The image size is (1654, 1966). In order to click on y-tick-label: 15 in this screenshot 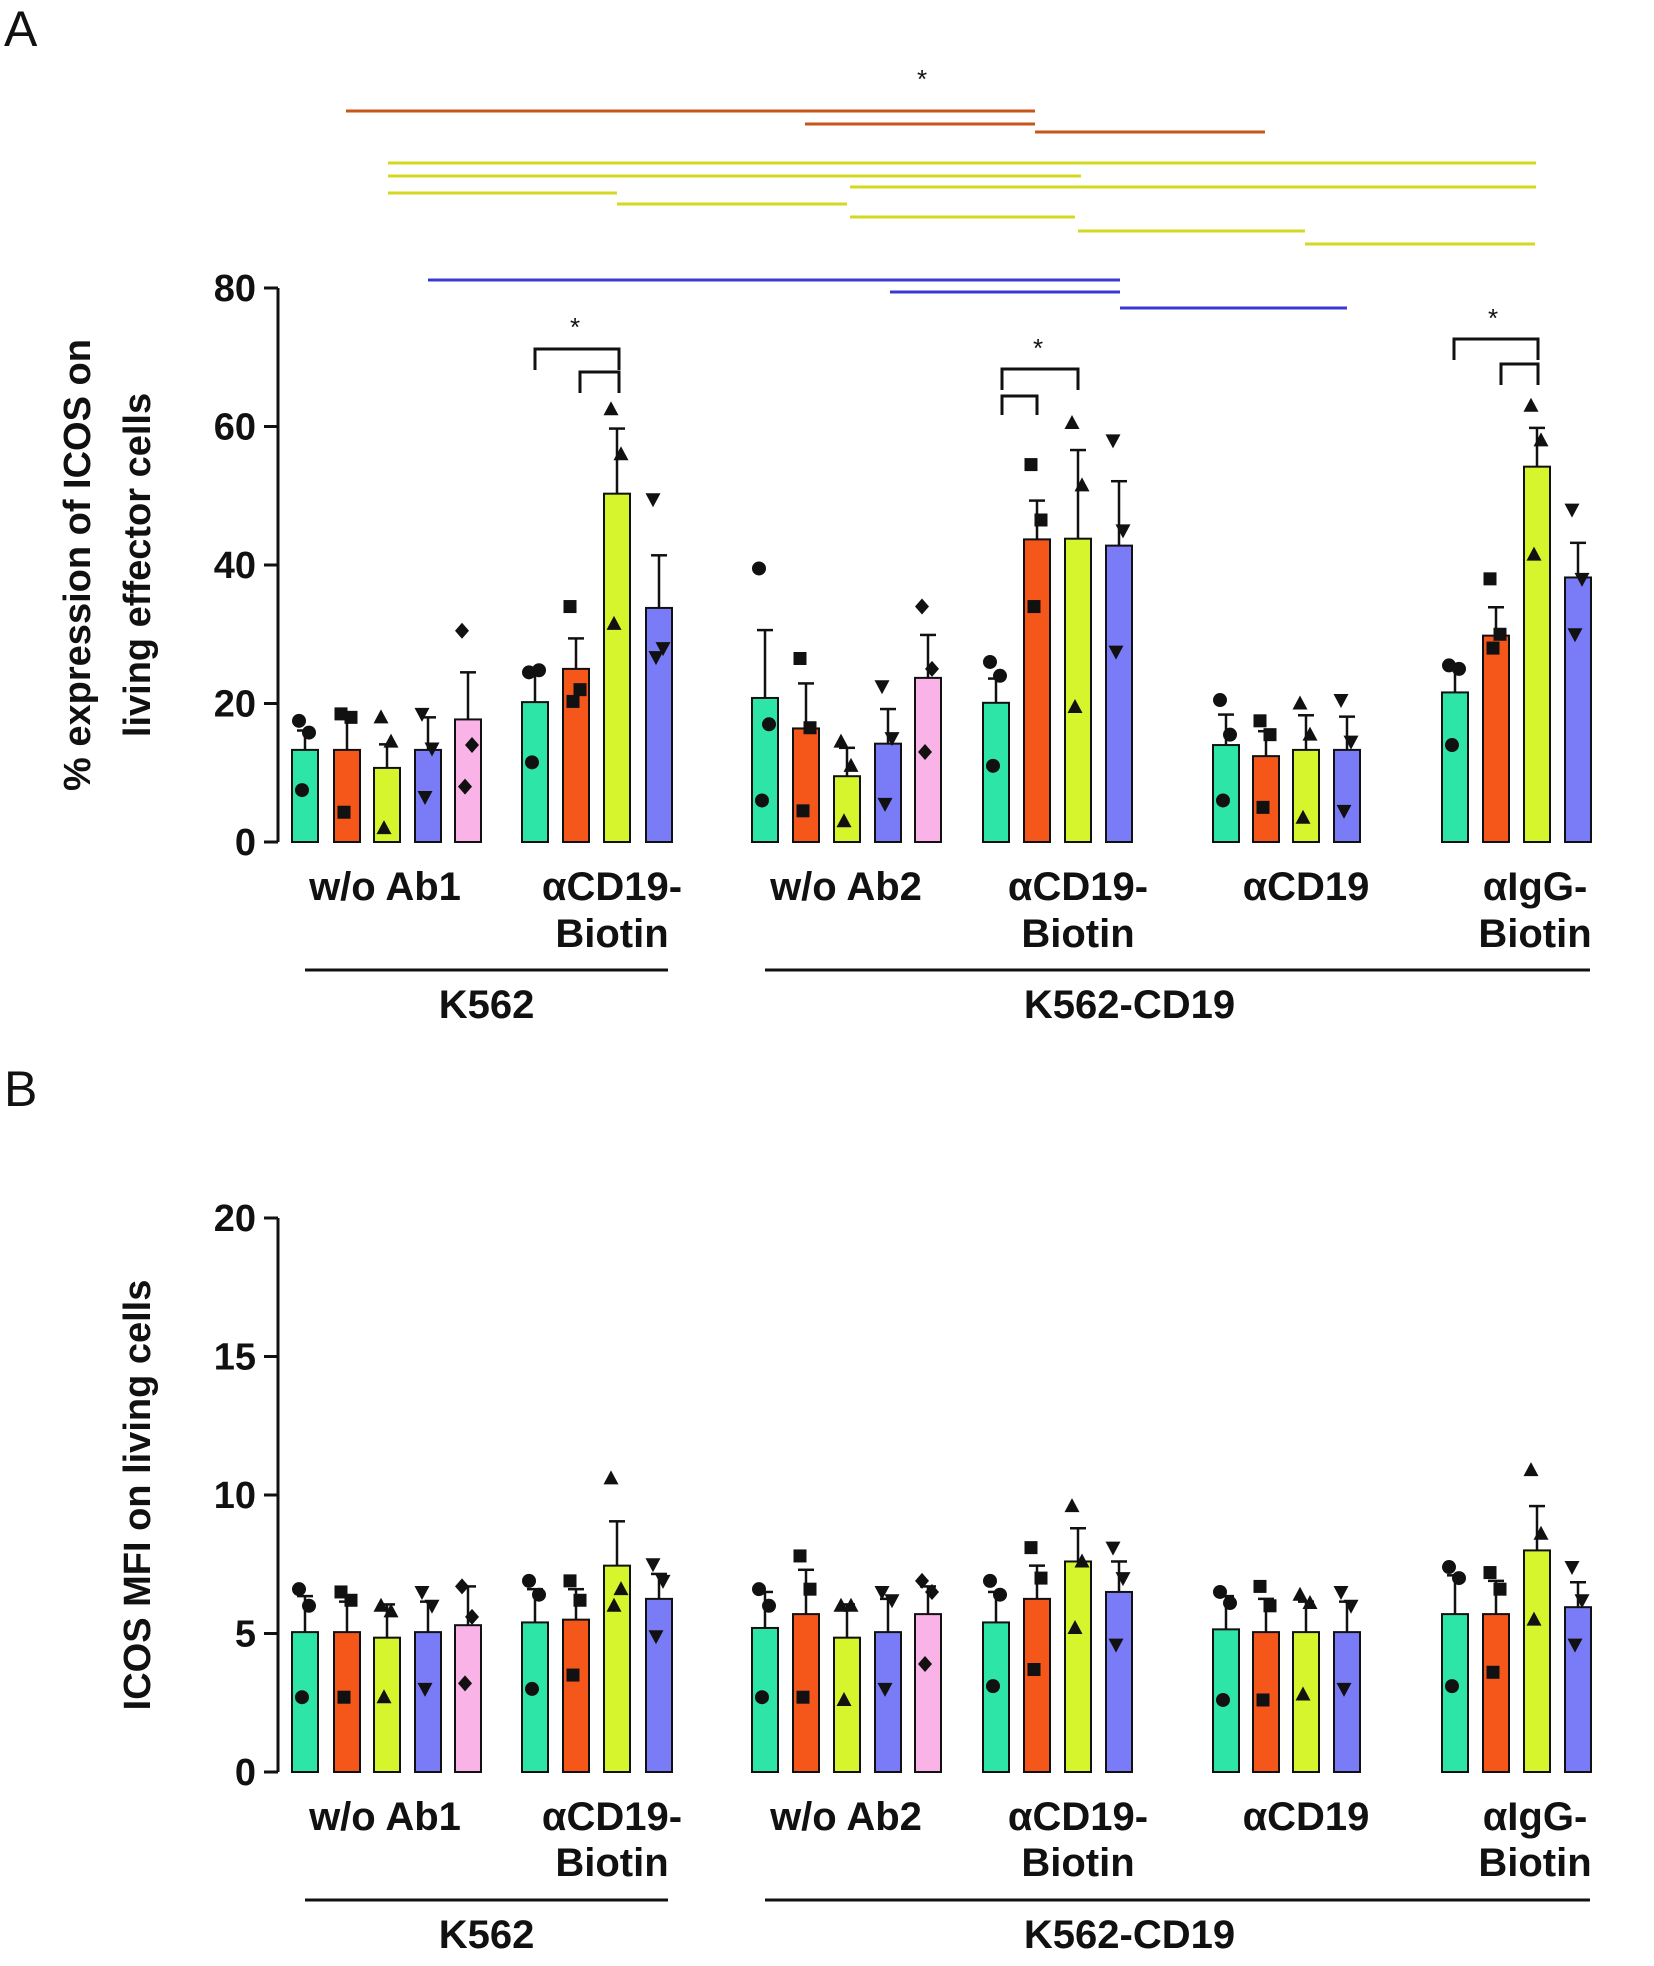, I will do `click(235, 1358)`.